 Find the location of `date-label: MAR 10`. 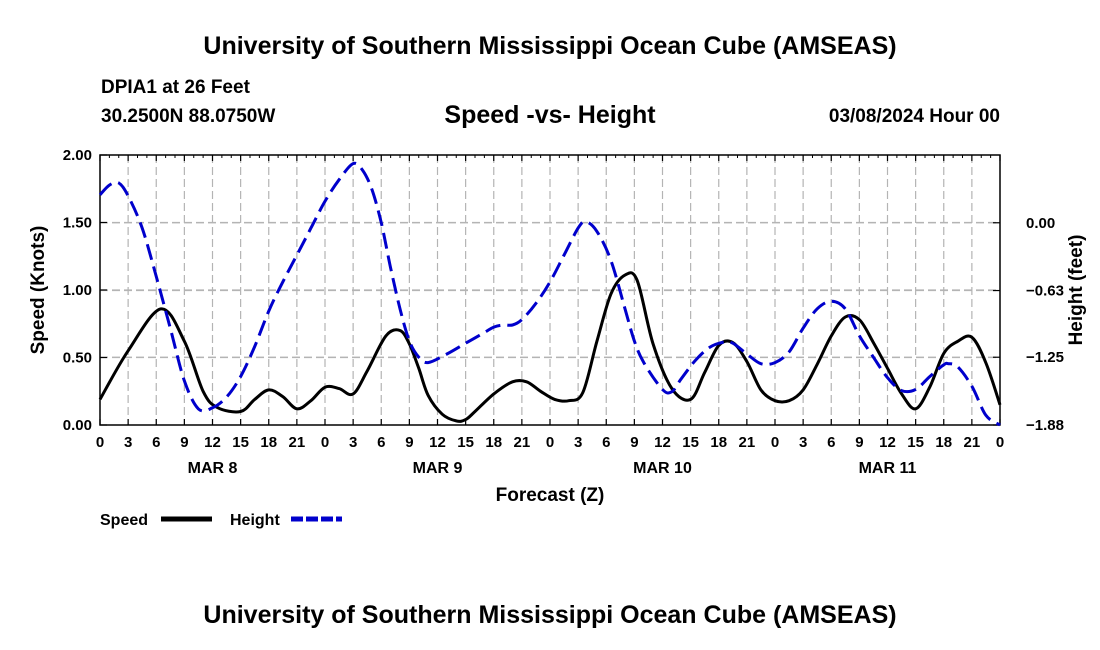

date-label: MAR 10 is located at coordinates (662, 468).